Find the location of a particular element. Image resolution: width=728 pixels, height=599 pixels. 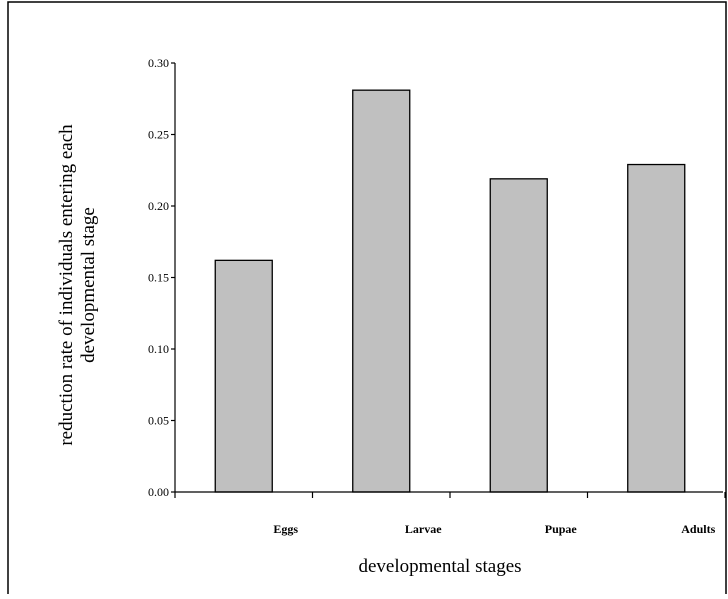

bar-larvae is located at coordinates (381, 291).